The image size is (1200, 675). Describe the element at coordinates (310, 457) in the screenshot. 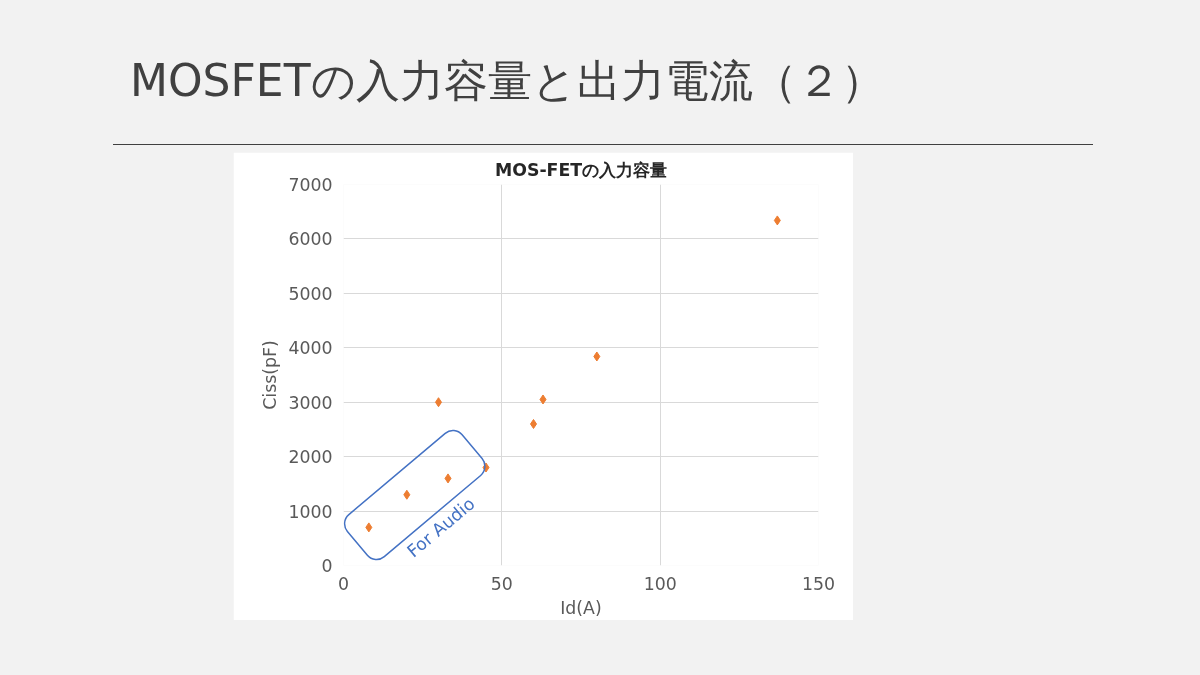

I see `y-tick-label: 2000` at that location.